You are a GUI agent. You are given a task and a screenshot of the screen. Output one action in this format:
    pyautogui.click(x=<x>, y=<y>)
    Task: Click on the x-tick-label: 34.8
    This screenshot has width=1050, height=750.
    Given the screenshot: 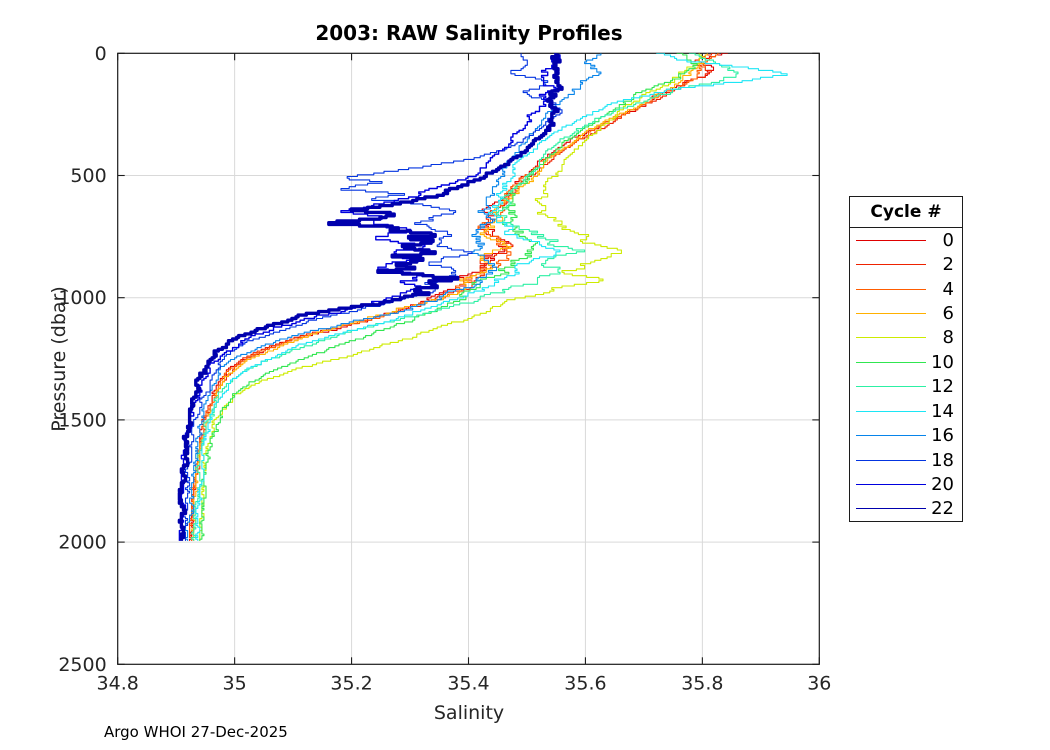 What is the action you would take?
    pyautogui.click(x=118, y=683)
    